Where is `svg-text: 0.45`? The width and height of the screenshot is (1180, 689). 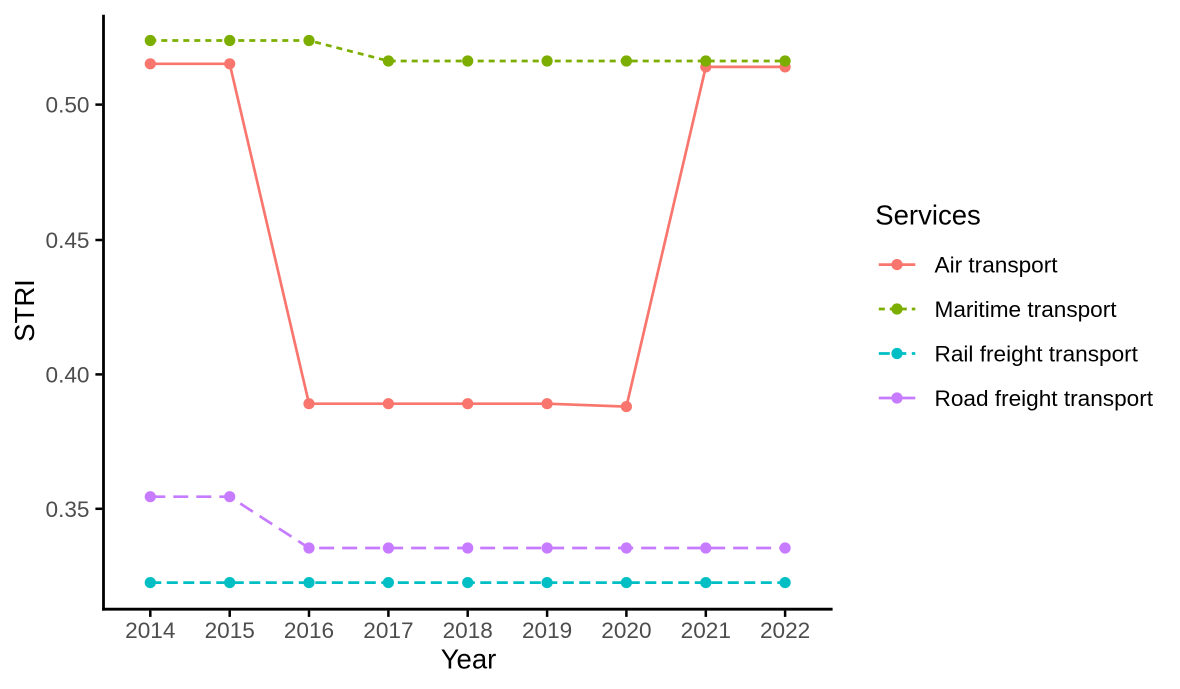 svg-text: 0.45 is located at coordinates (68, 240).